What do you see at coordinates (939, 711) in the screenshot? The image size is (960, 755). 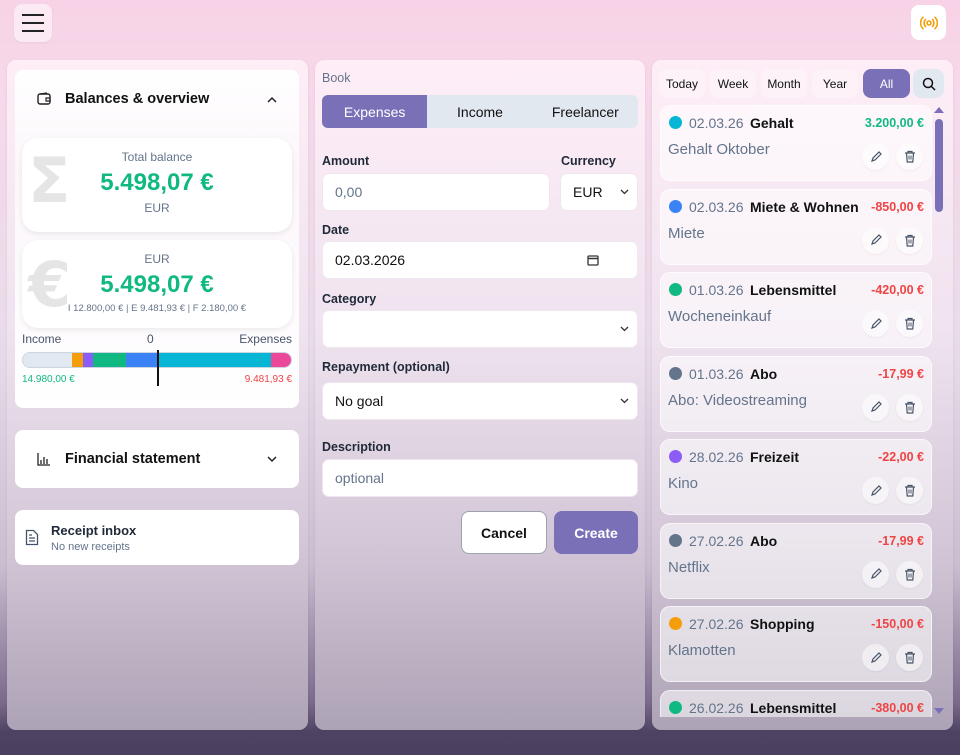 I see `scroll-down-arrow` at bounding box center [939, 711].